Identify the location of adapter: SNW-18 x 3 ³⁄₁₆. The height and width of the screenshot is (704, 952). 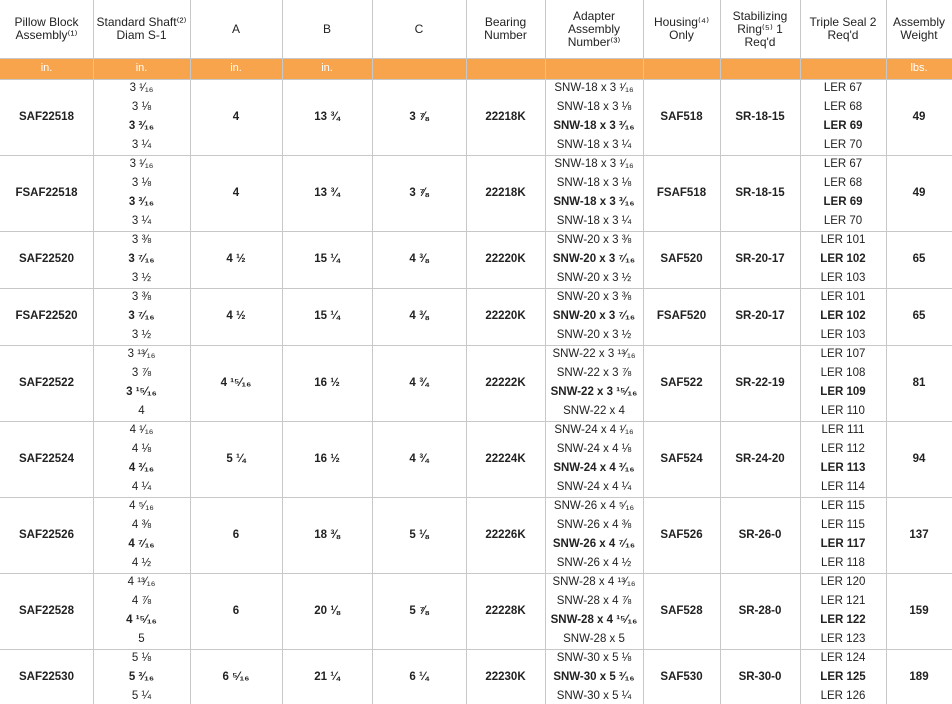
(594, 126).